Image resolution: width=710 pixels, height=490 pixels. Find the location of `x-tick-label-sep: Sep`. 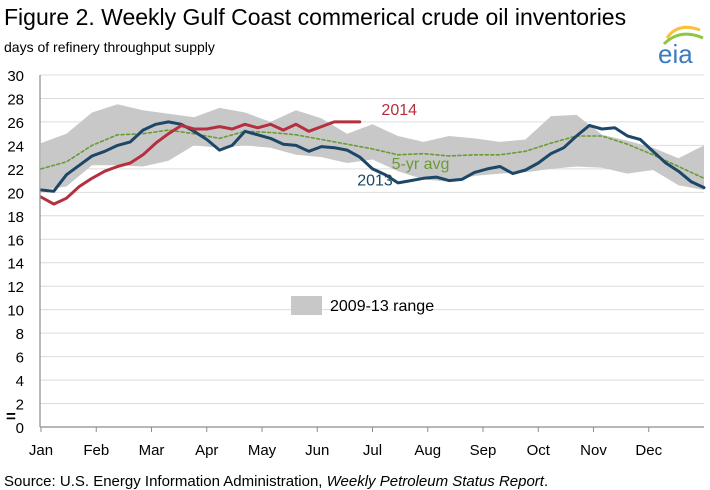

x-tick-label-sep: Sep is located at coordinates (483, 450).